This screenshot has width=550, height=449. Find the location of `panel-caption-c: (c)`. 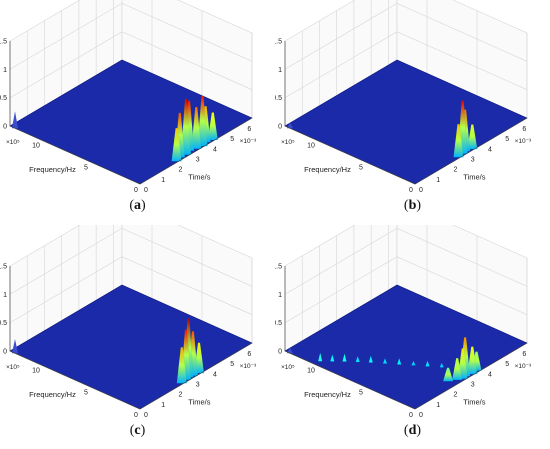

panel-caption-c: (c) is located at coordinates (137, 430).